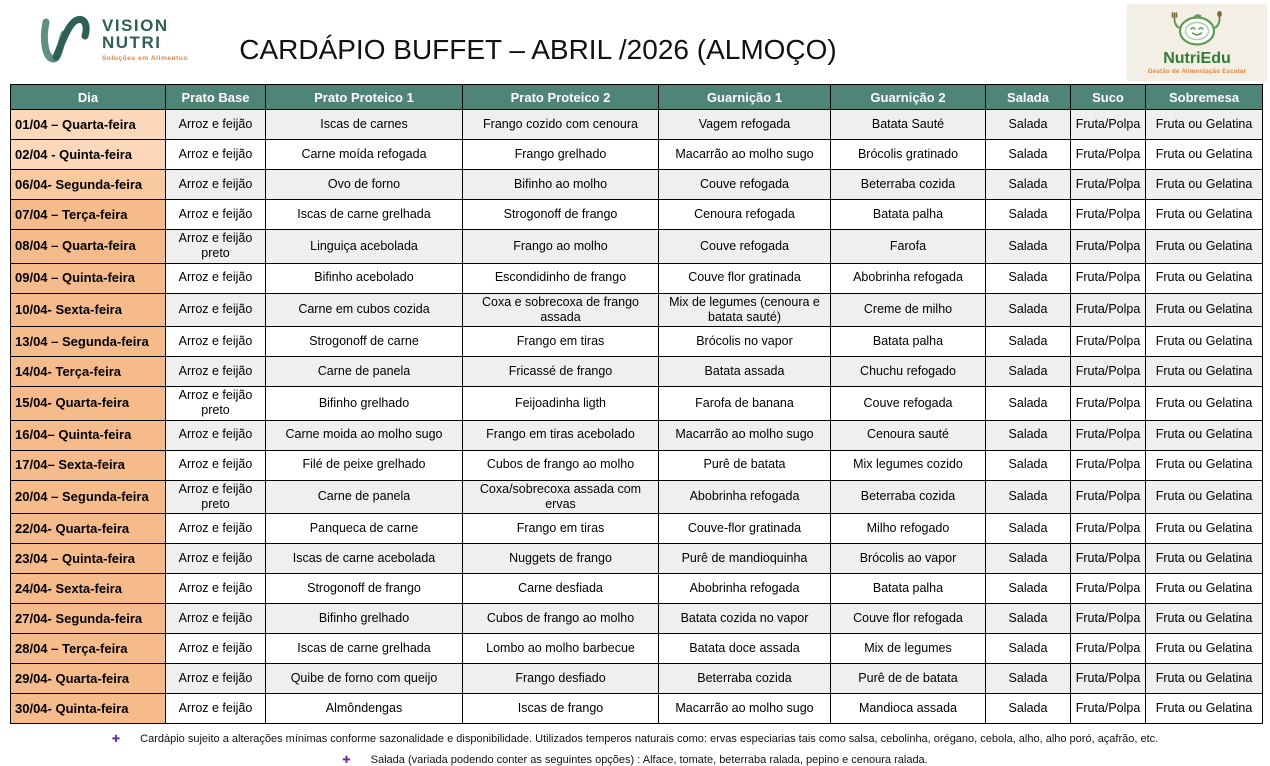 The image size is (1270, 766). Describe the element at coordinates (908, 435) in the screenshot. I see `guarnicao-2-cell: Cenoura sauté` at that location.